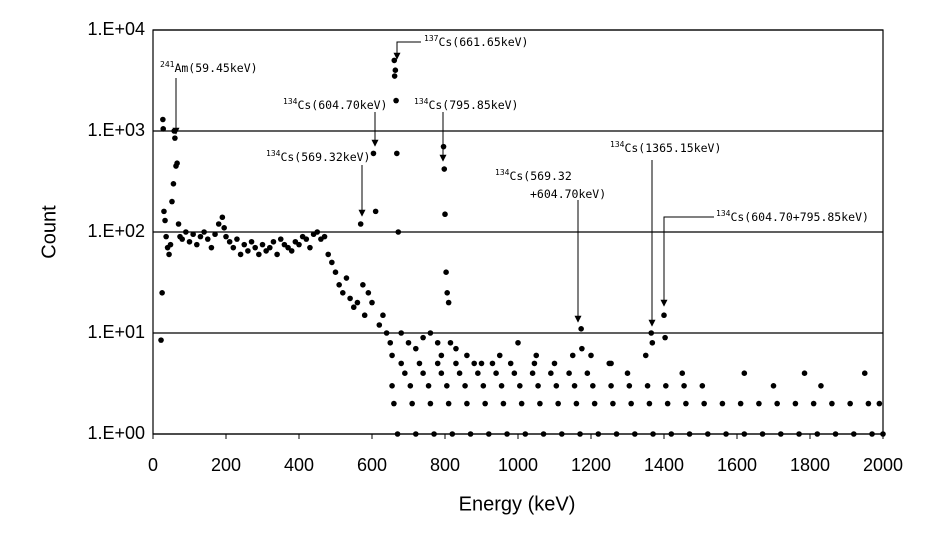 The width and height of the screenshot is (933, 550). I want to click on annotation-arrow, so click(687, 261).